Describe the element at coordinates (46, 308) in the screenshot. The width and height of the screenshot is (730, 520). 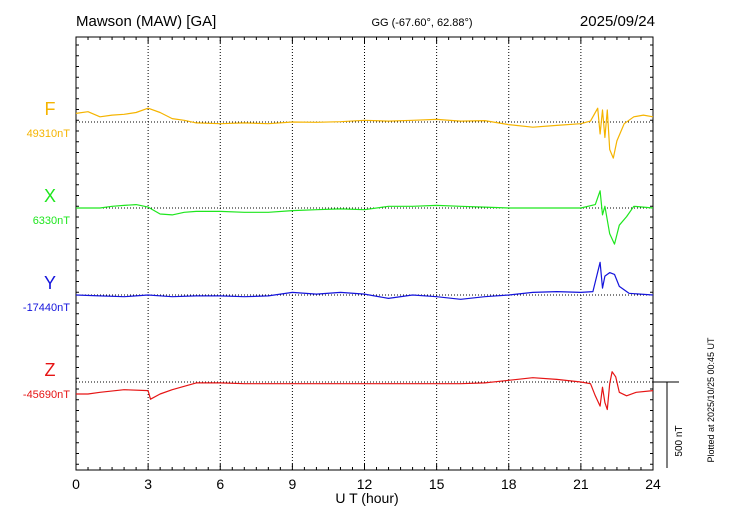
I see `series-y-baseline-value: -17440nT` at that location.